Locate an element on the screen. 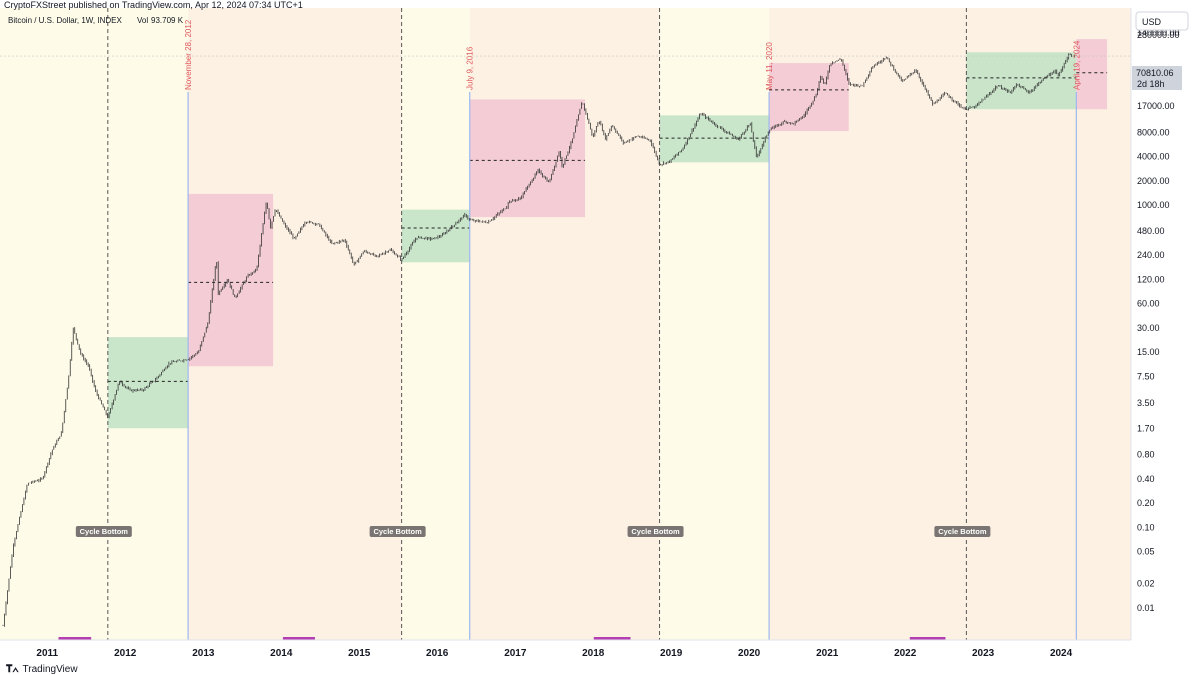 This screenshot has width=1200, height=675. y-tick-label: 120.00 is located at coordinates (1151, 279).